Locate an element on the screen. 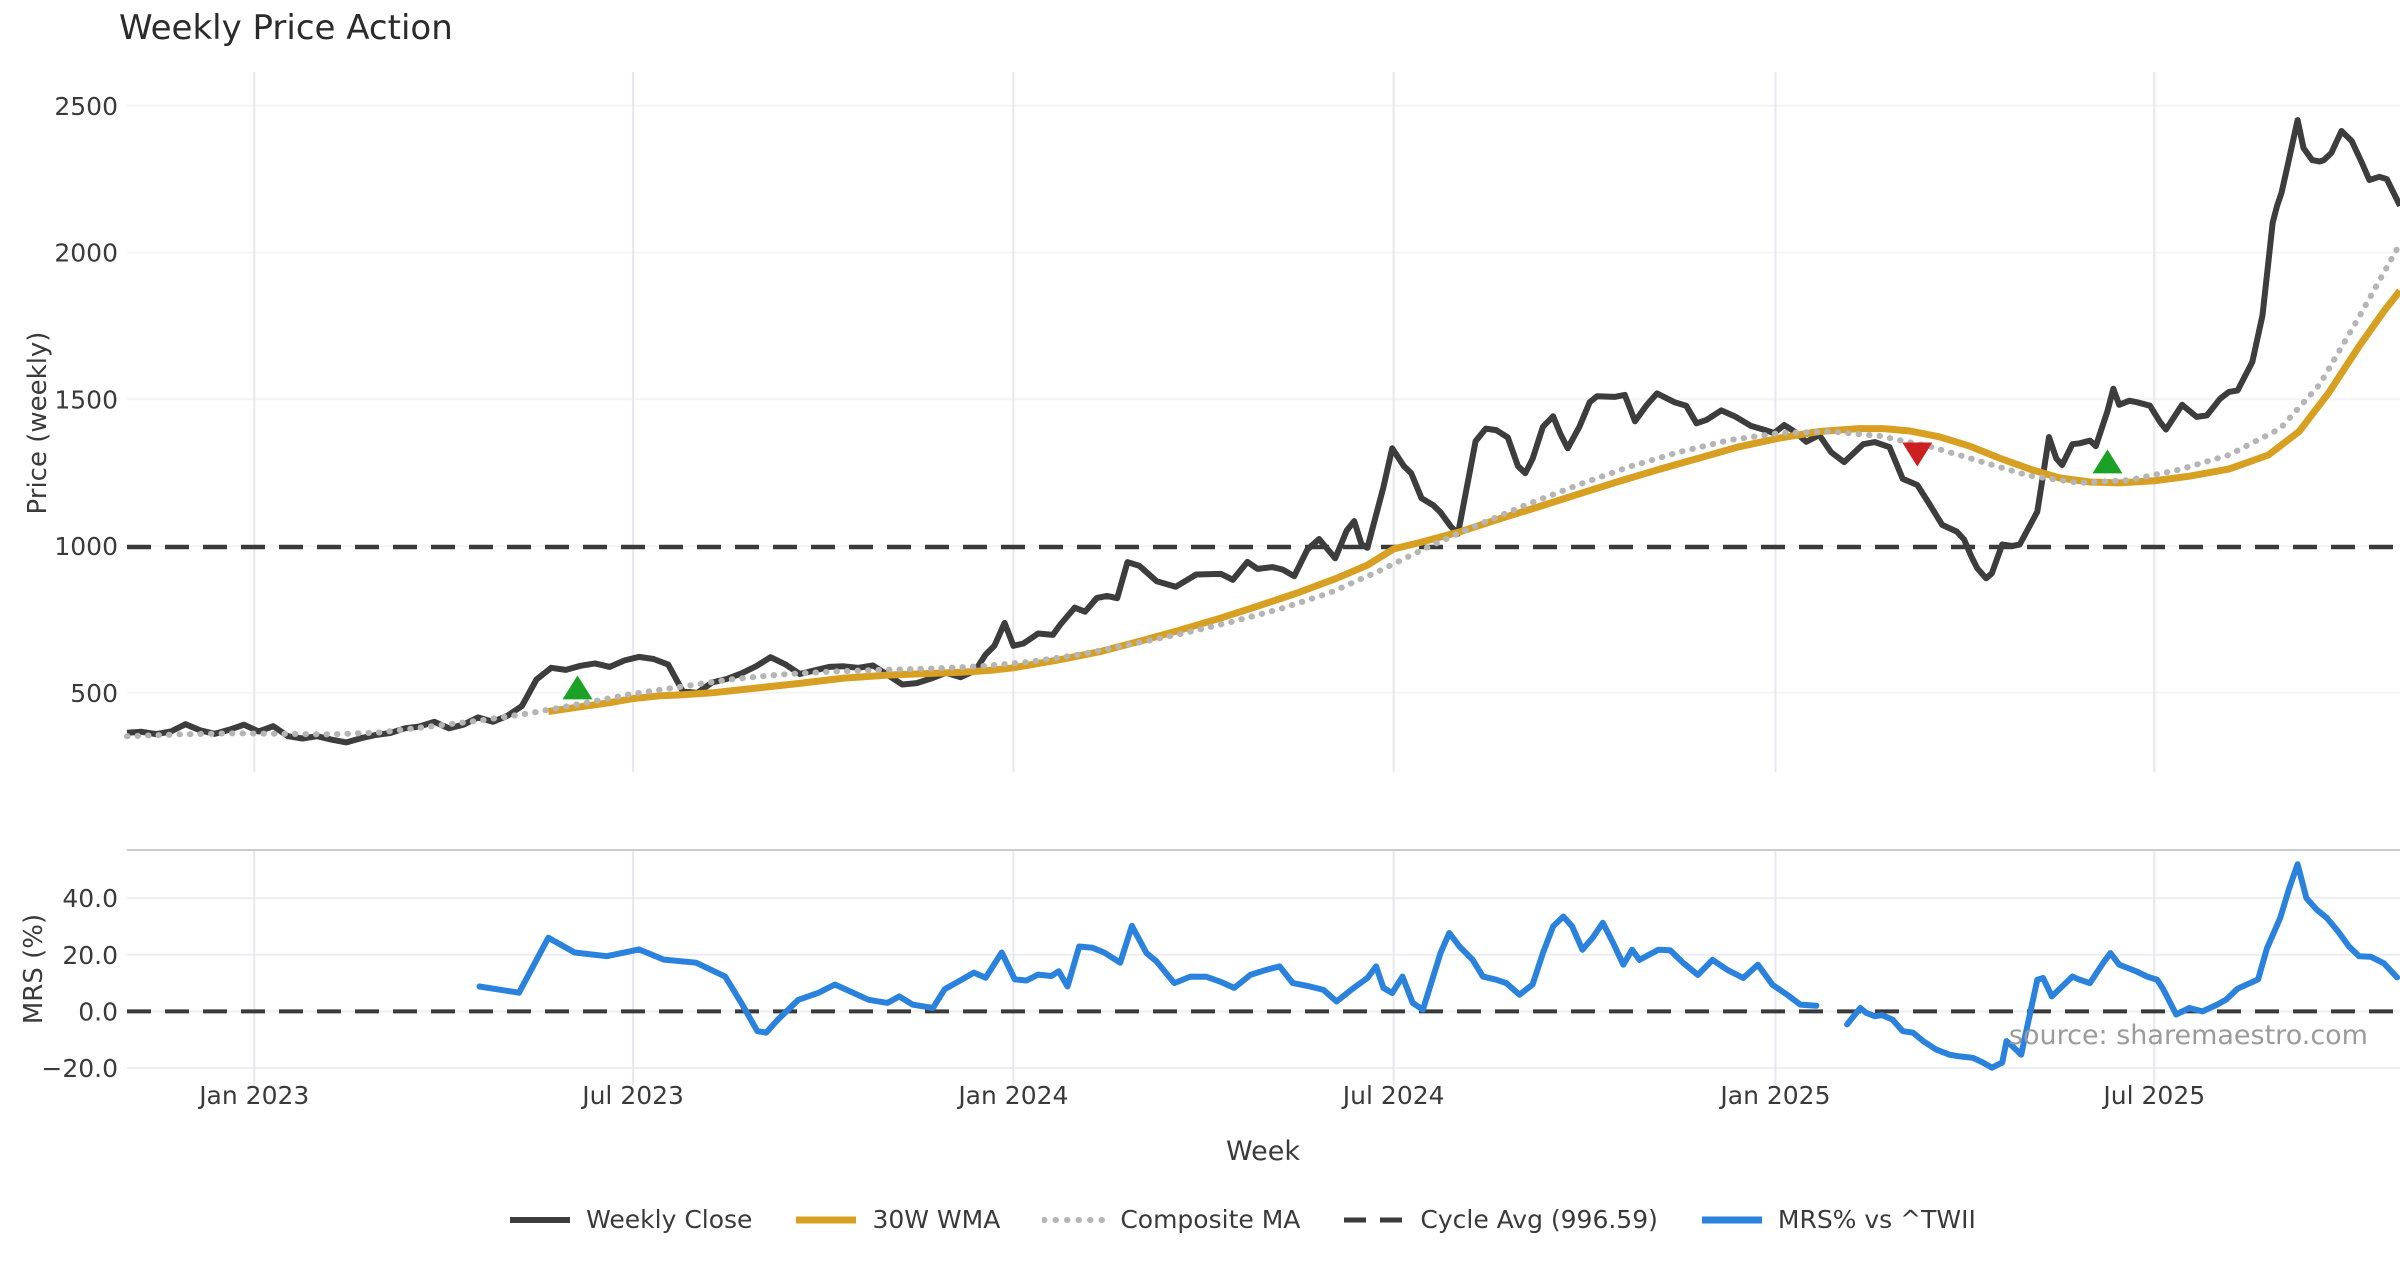 Image resolution: width=2400 pixels, height=1264 pixels. legend-item-weekly-close: Weekly Close is located at coordinates (630, 1219).